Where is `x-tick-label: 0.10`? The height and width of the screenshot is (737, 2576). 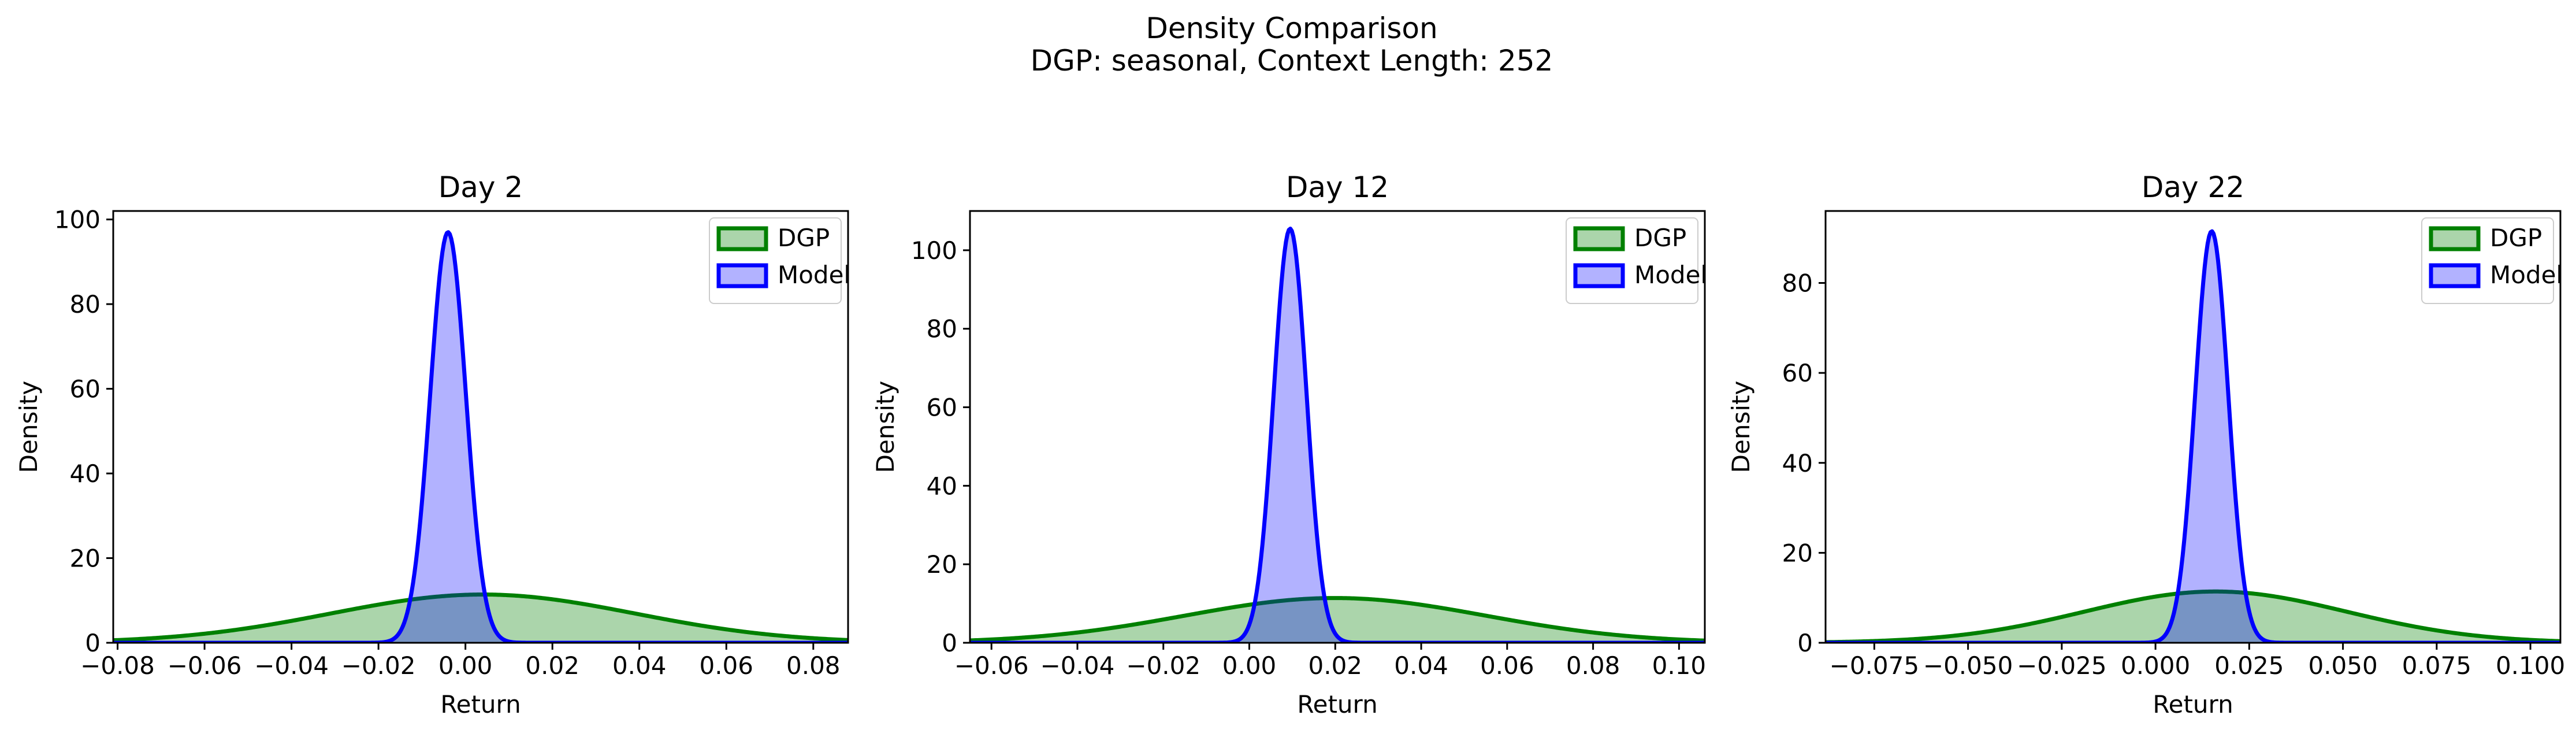 x-tick-label: 0.10 is located at coordinates (1679, 665).